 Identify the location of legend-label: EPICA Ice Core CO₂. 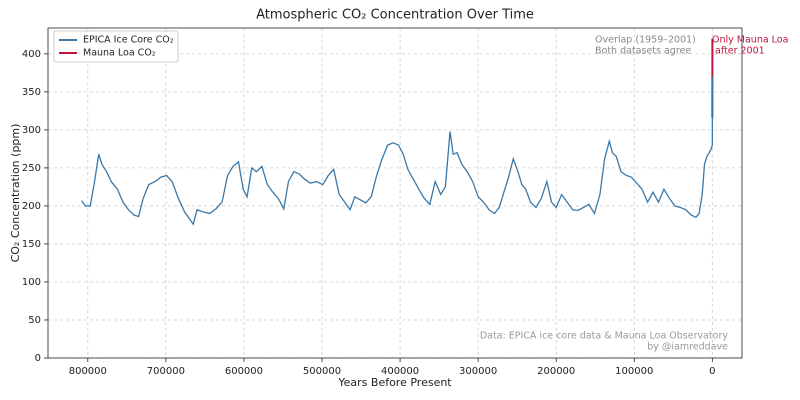
(128, 40).